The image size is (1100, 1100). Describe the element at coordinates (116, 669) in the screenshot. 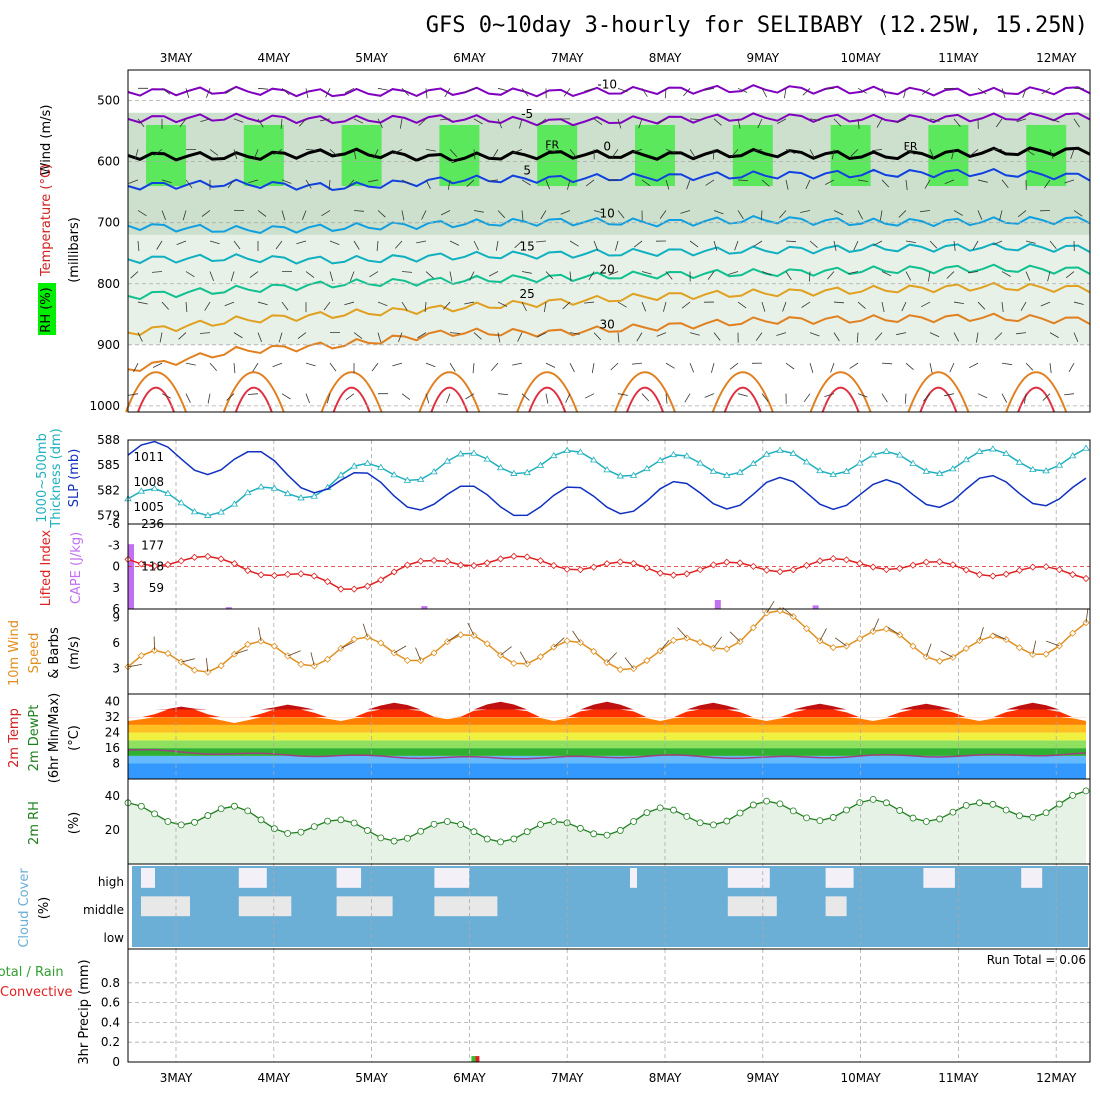

I see `wind-tick: 3` at that location.